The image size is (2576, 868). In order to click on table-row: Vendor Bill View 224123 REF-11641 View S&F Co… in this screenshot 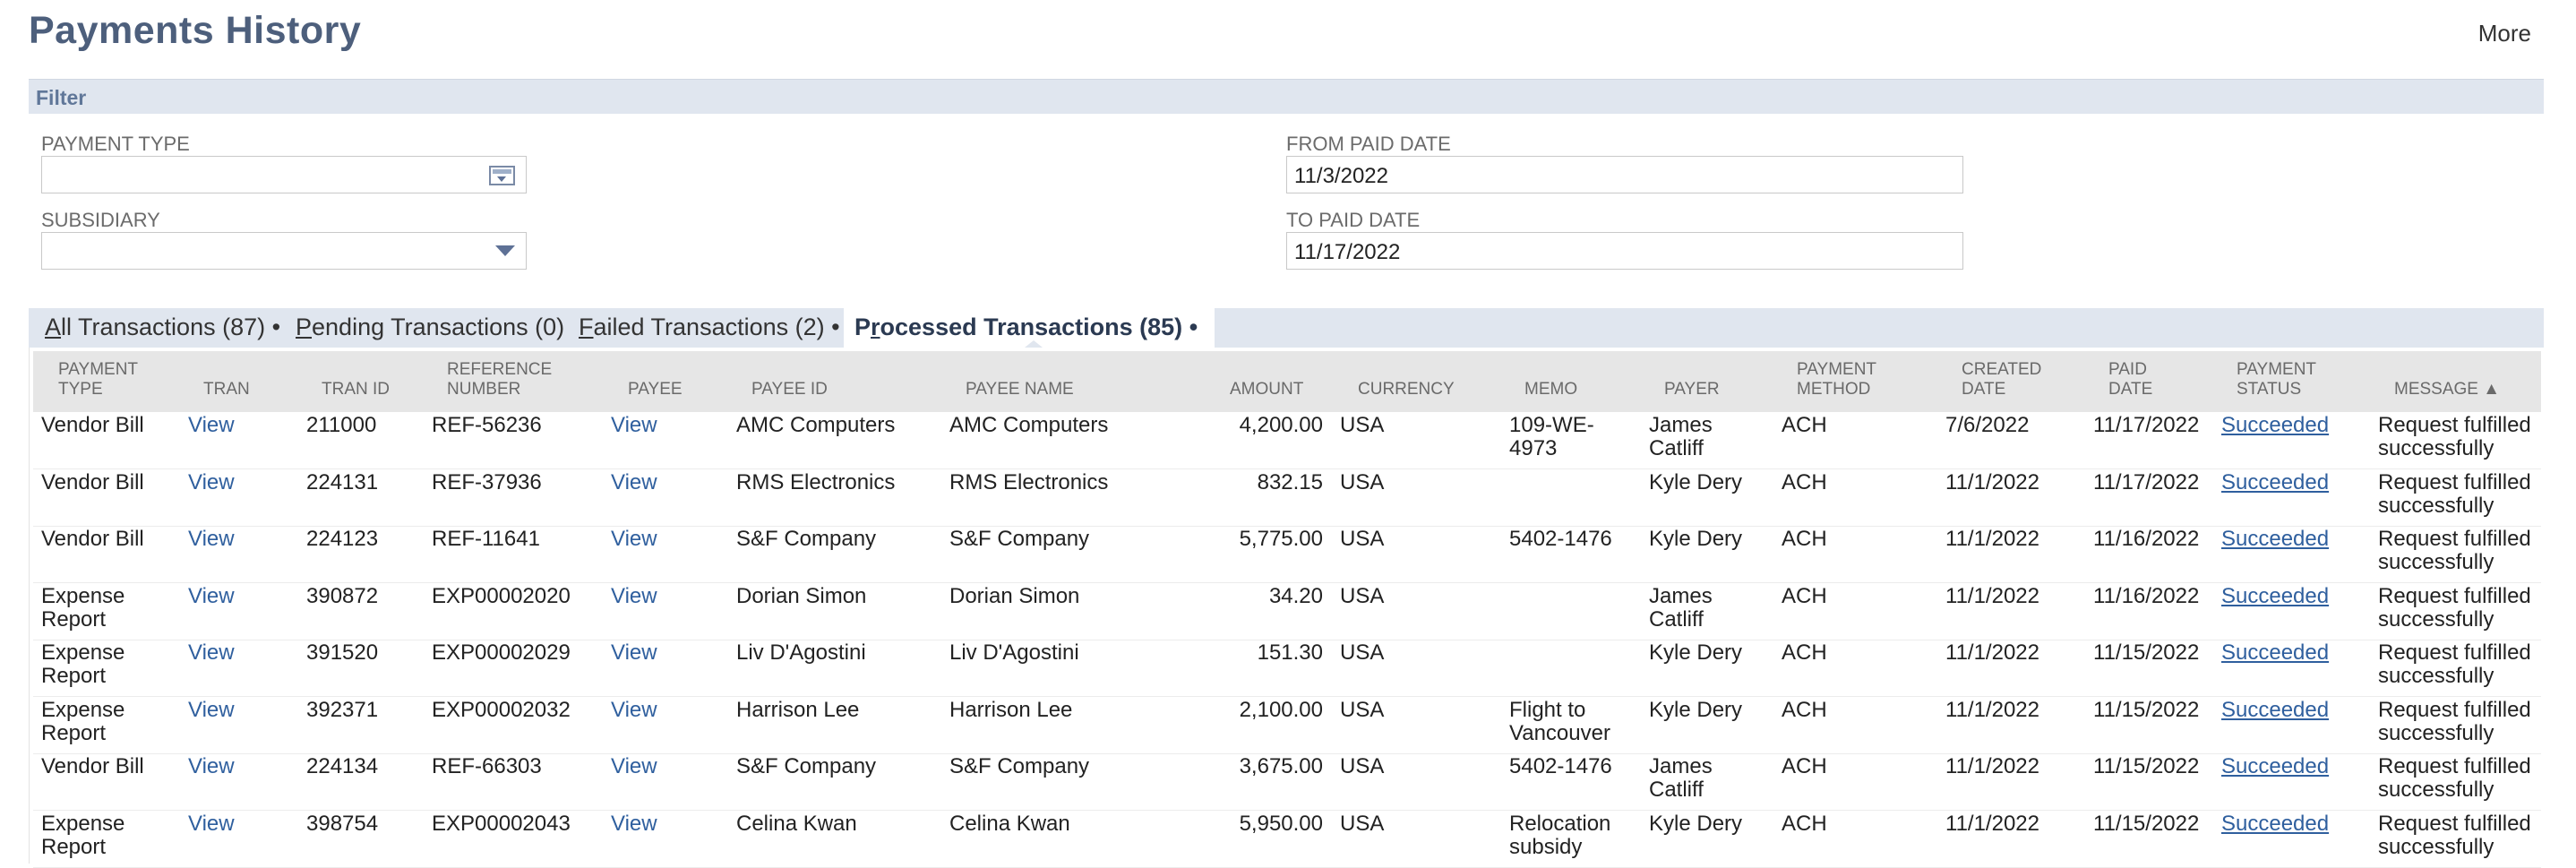, I will do `click(1287, 555)`.